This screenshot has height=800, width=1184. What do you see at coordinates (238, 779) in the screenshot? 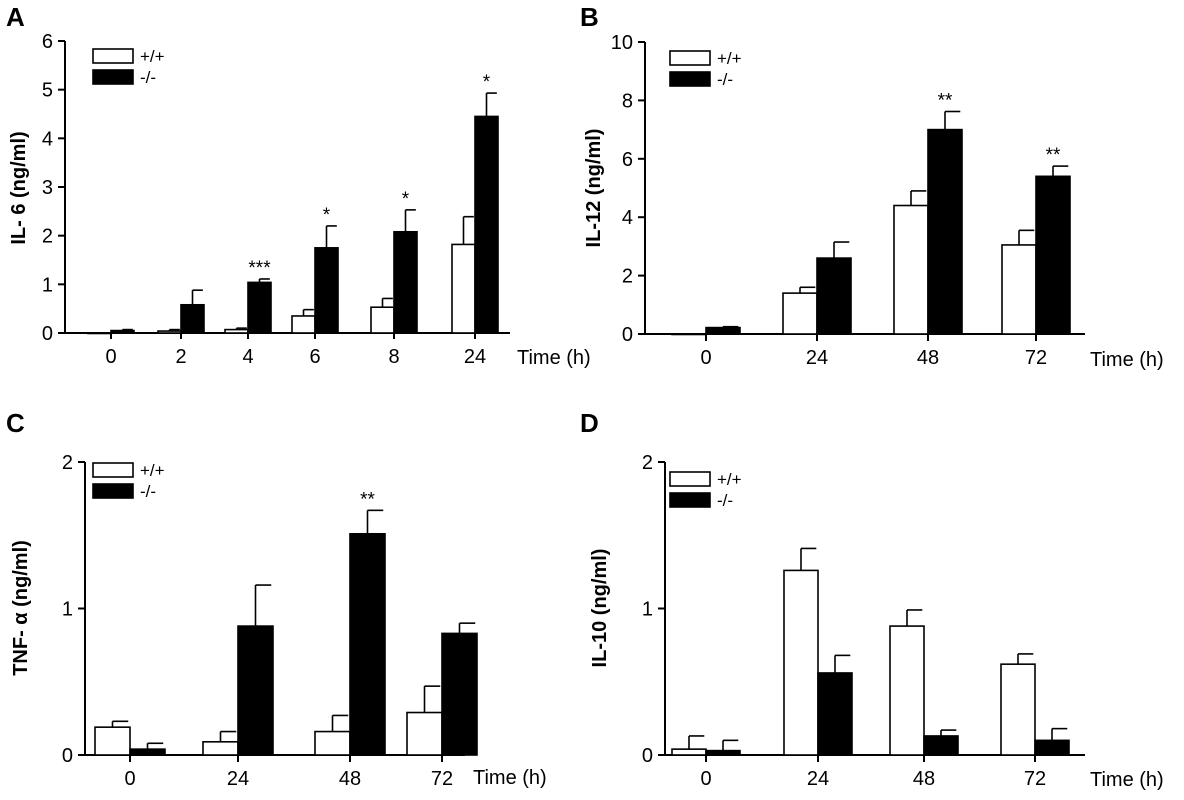
I see `x-tick-label: 24` at bounding box center [238, 779].